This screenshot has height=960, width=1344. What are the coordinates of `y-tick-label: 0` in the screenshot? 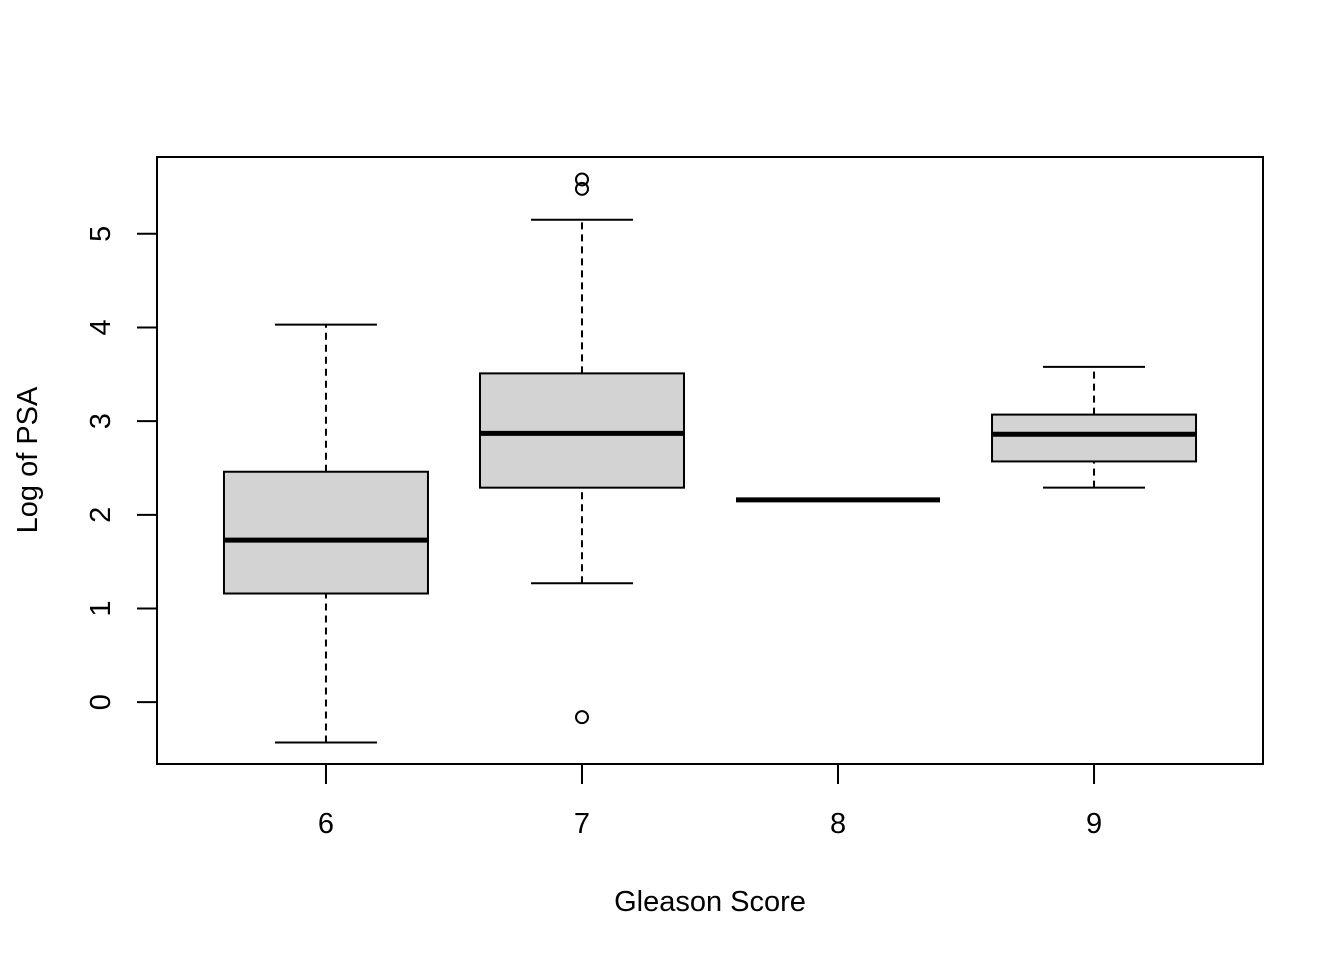 It's located at (101, 702).